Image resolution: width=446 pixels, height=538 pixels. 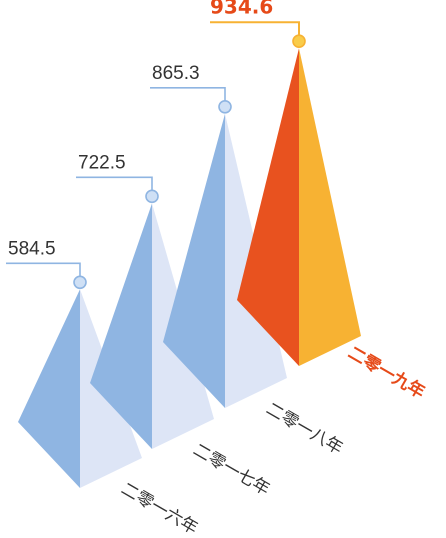 I want to click on pyramid-right-face, so click(x=330, y=207).